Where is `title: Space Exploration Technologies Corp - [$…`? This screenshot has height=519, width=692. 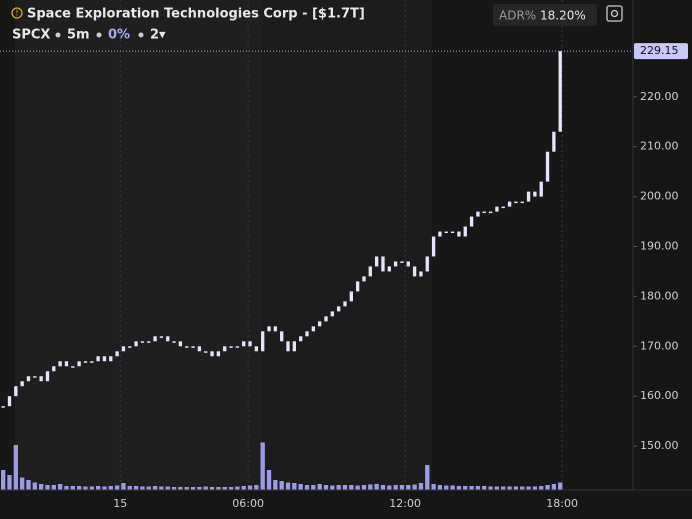 title: Space Exploration Technologies Corp - [$… is located at coordinates (196, 14).